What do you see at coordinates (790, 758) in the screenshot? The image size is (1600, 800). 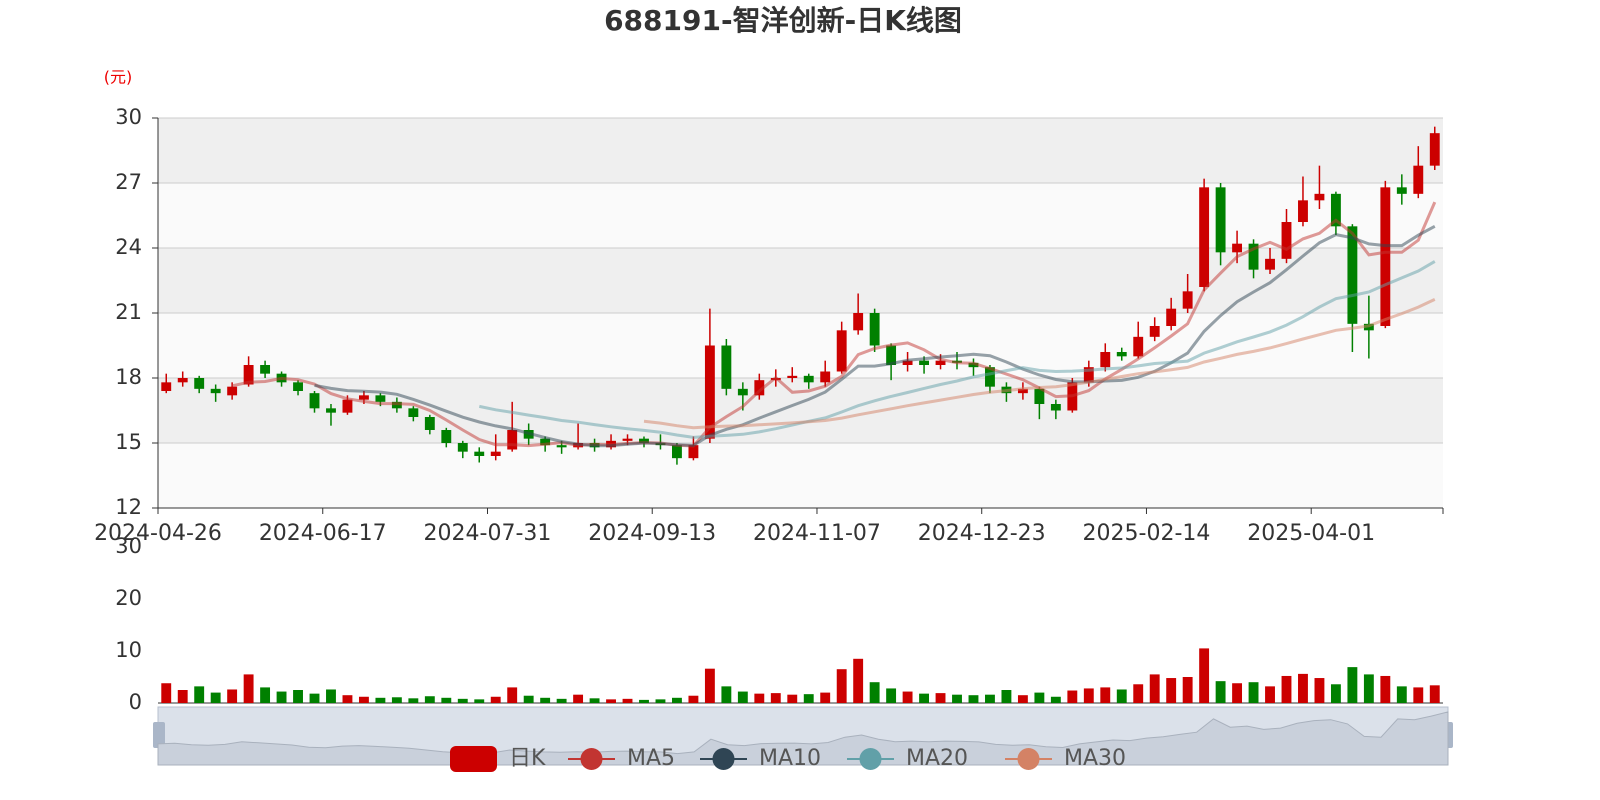 I see `legend-label: MA10` at bounding box center [790, 758].